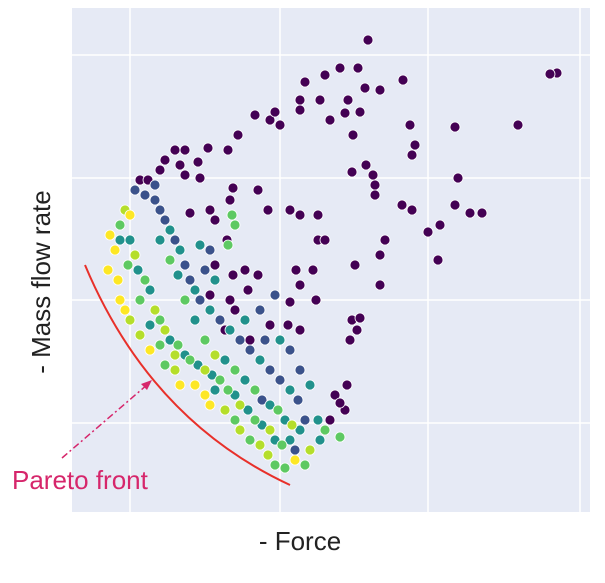  I want to click on pointer-line, so click(105, 421).